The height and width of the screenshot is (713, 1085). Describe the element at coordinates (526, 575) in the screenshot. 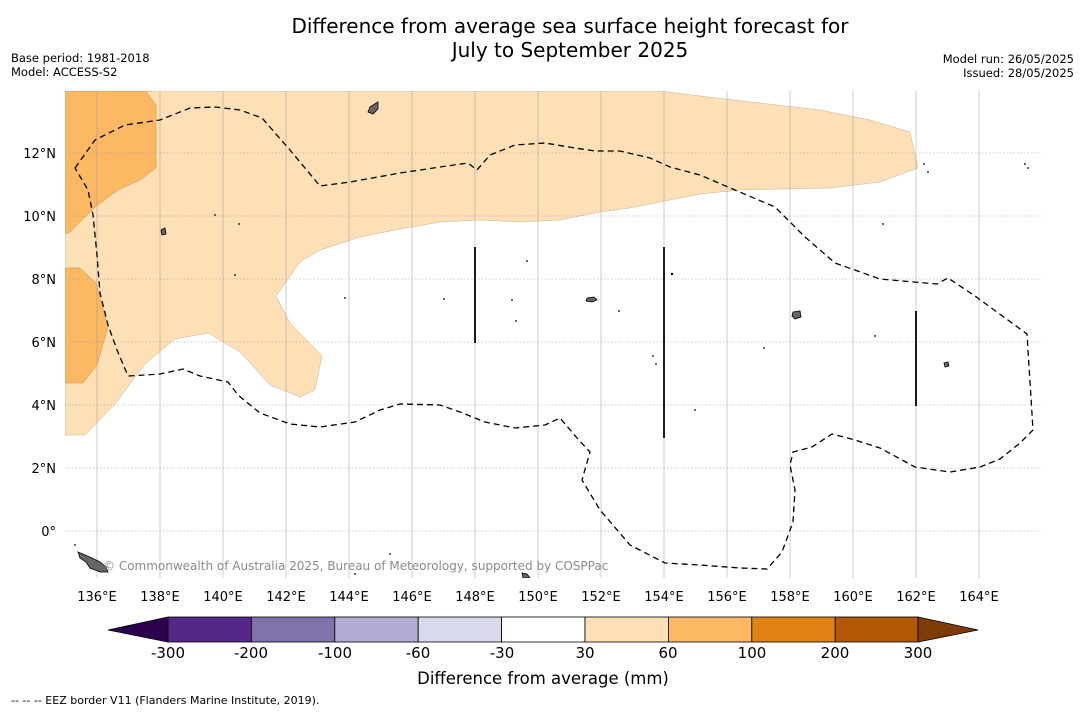

I see `island-small-south` at that location.